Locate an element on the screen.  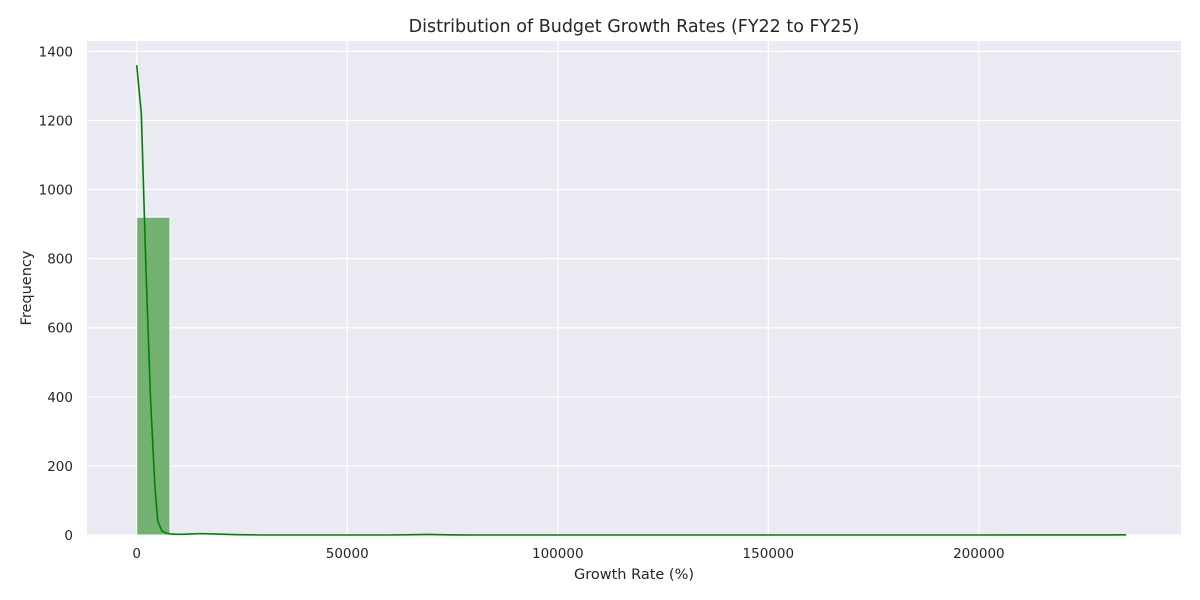
x-tick-label-0: 0 is located at coordinates (136, 554).